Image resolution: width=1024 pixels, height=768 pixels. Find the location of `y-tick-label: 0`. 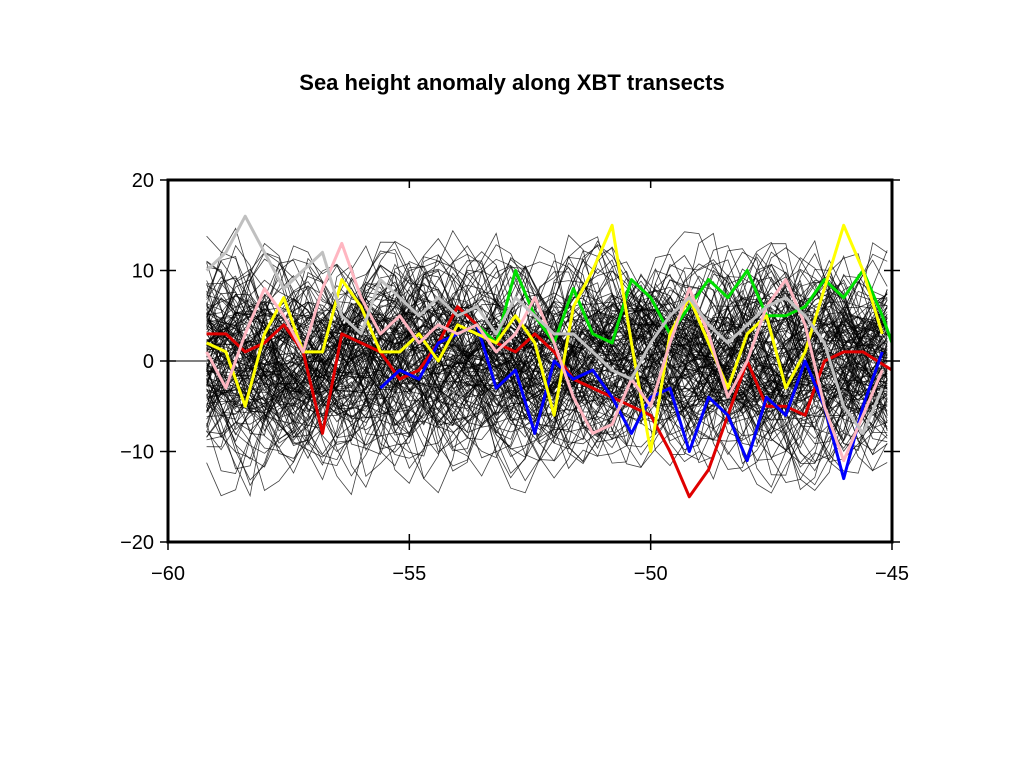

y-tick-label: 0 is located at coordinates (148, 362).